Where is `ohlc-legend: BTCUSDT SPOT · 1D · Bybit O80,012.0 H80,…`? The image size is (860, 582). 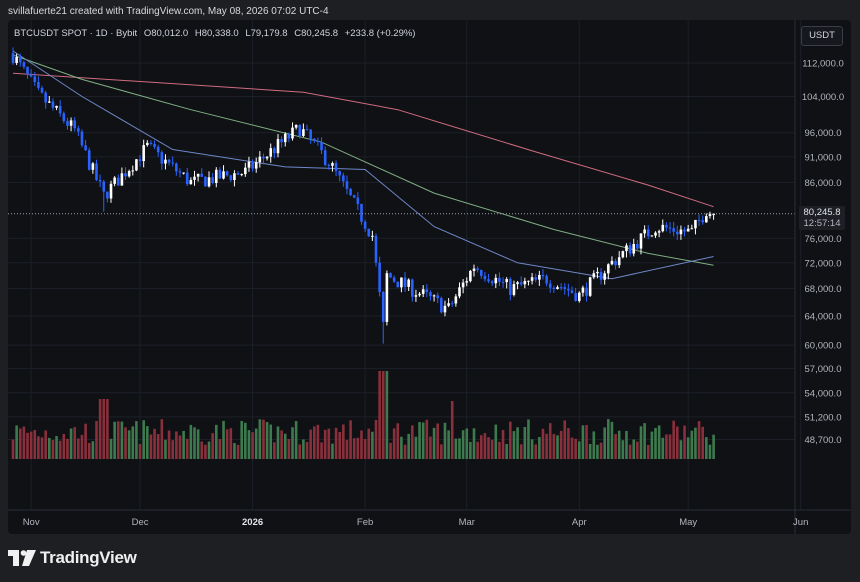 ohlc-legend: BTCUSDT SPOT · 1D · Bybit O80,012.0 H80,… is located at coordinates (216, 33).